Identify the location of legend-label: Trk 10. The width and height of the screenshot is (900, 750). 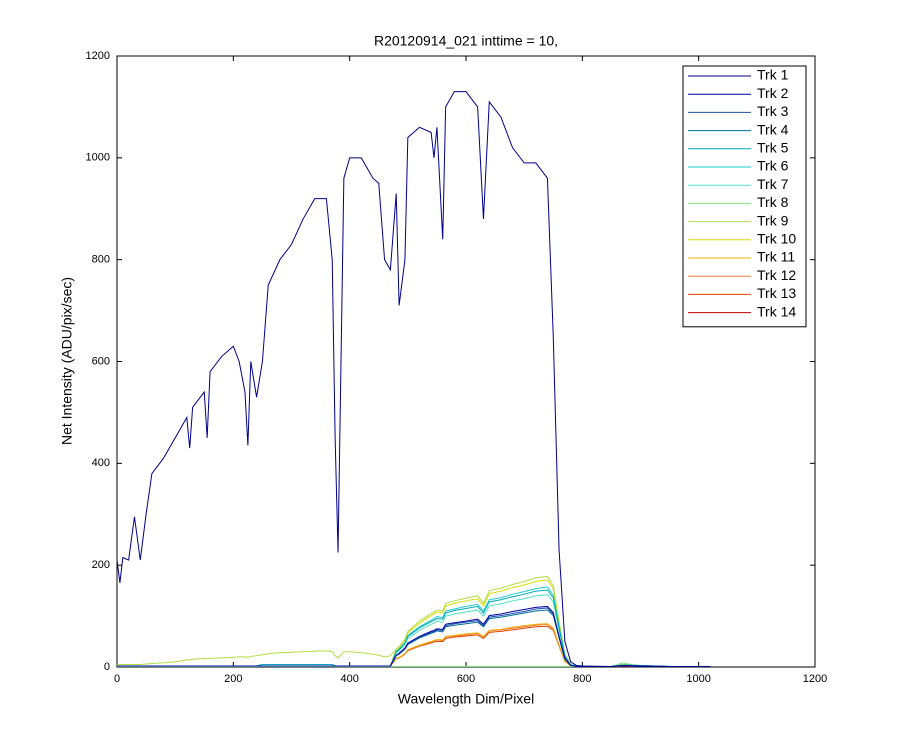
(776, 239).